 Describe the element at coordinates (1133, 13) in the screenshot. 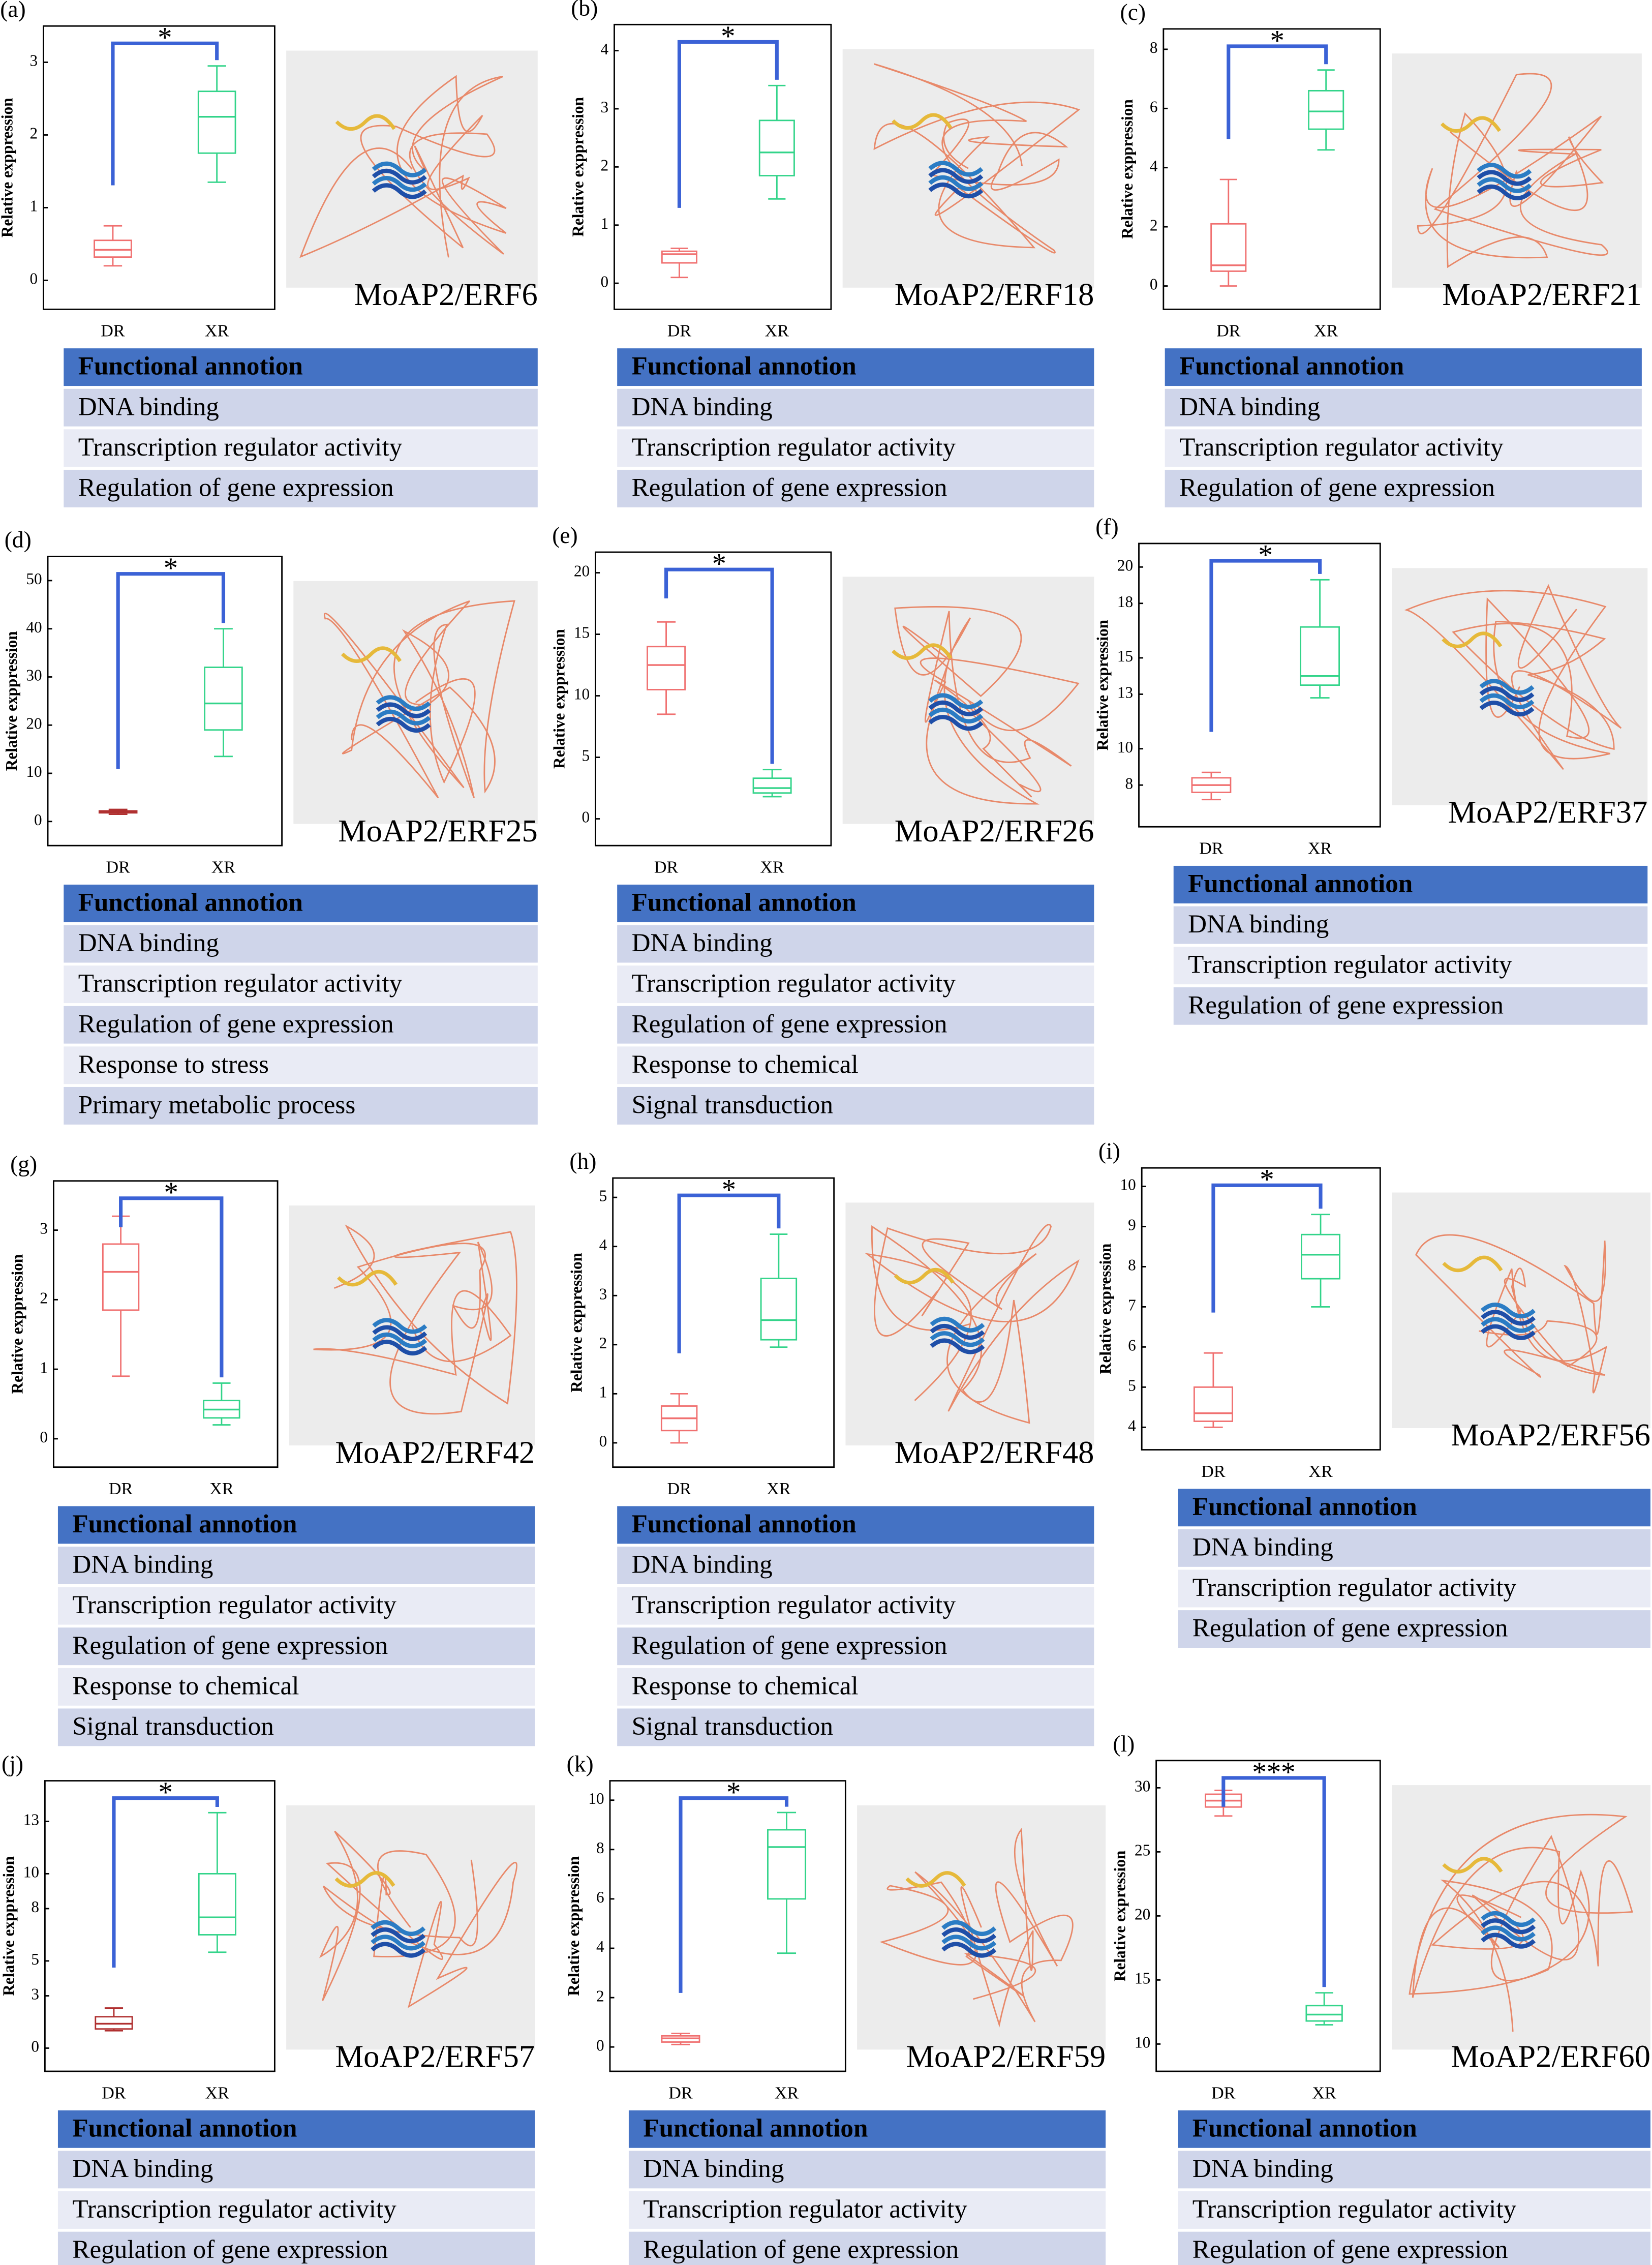

I see `panel-label: (c)` at that location.